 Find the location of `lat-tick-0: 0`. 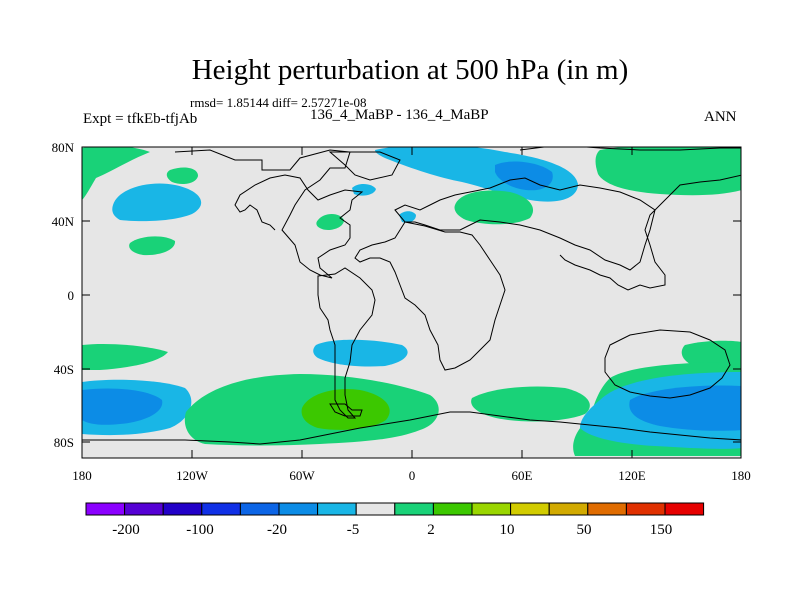

lat-tick-0: 0 is located at coordinates (71, 295).